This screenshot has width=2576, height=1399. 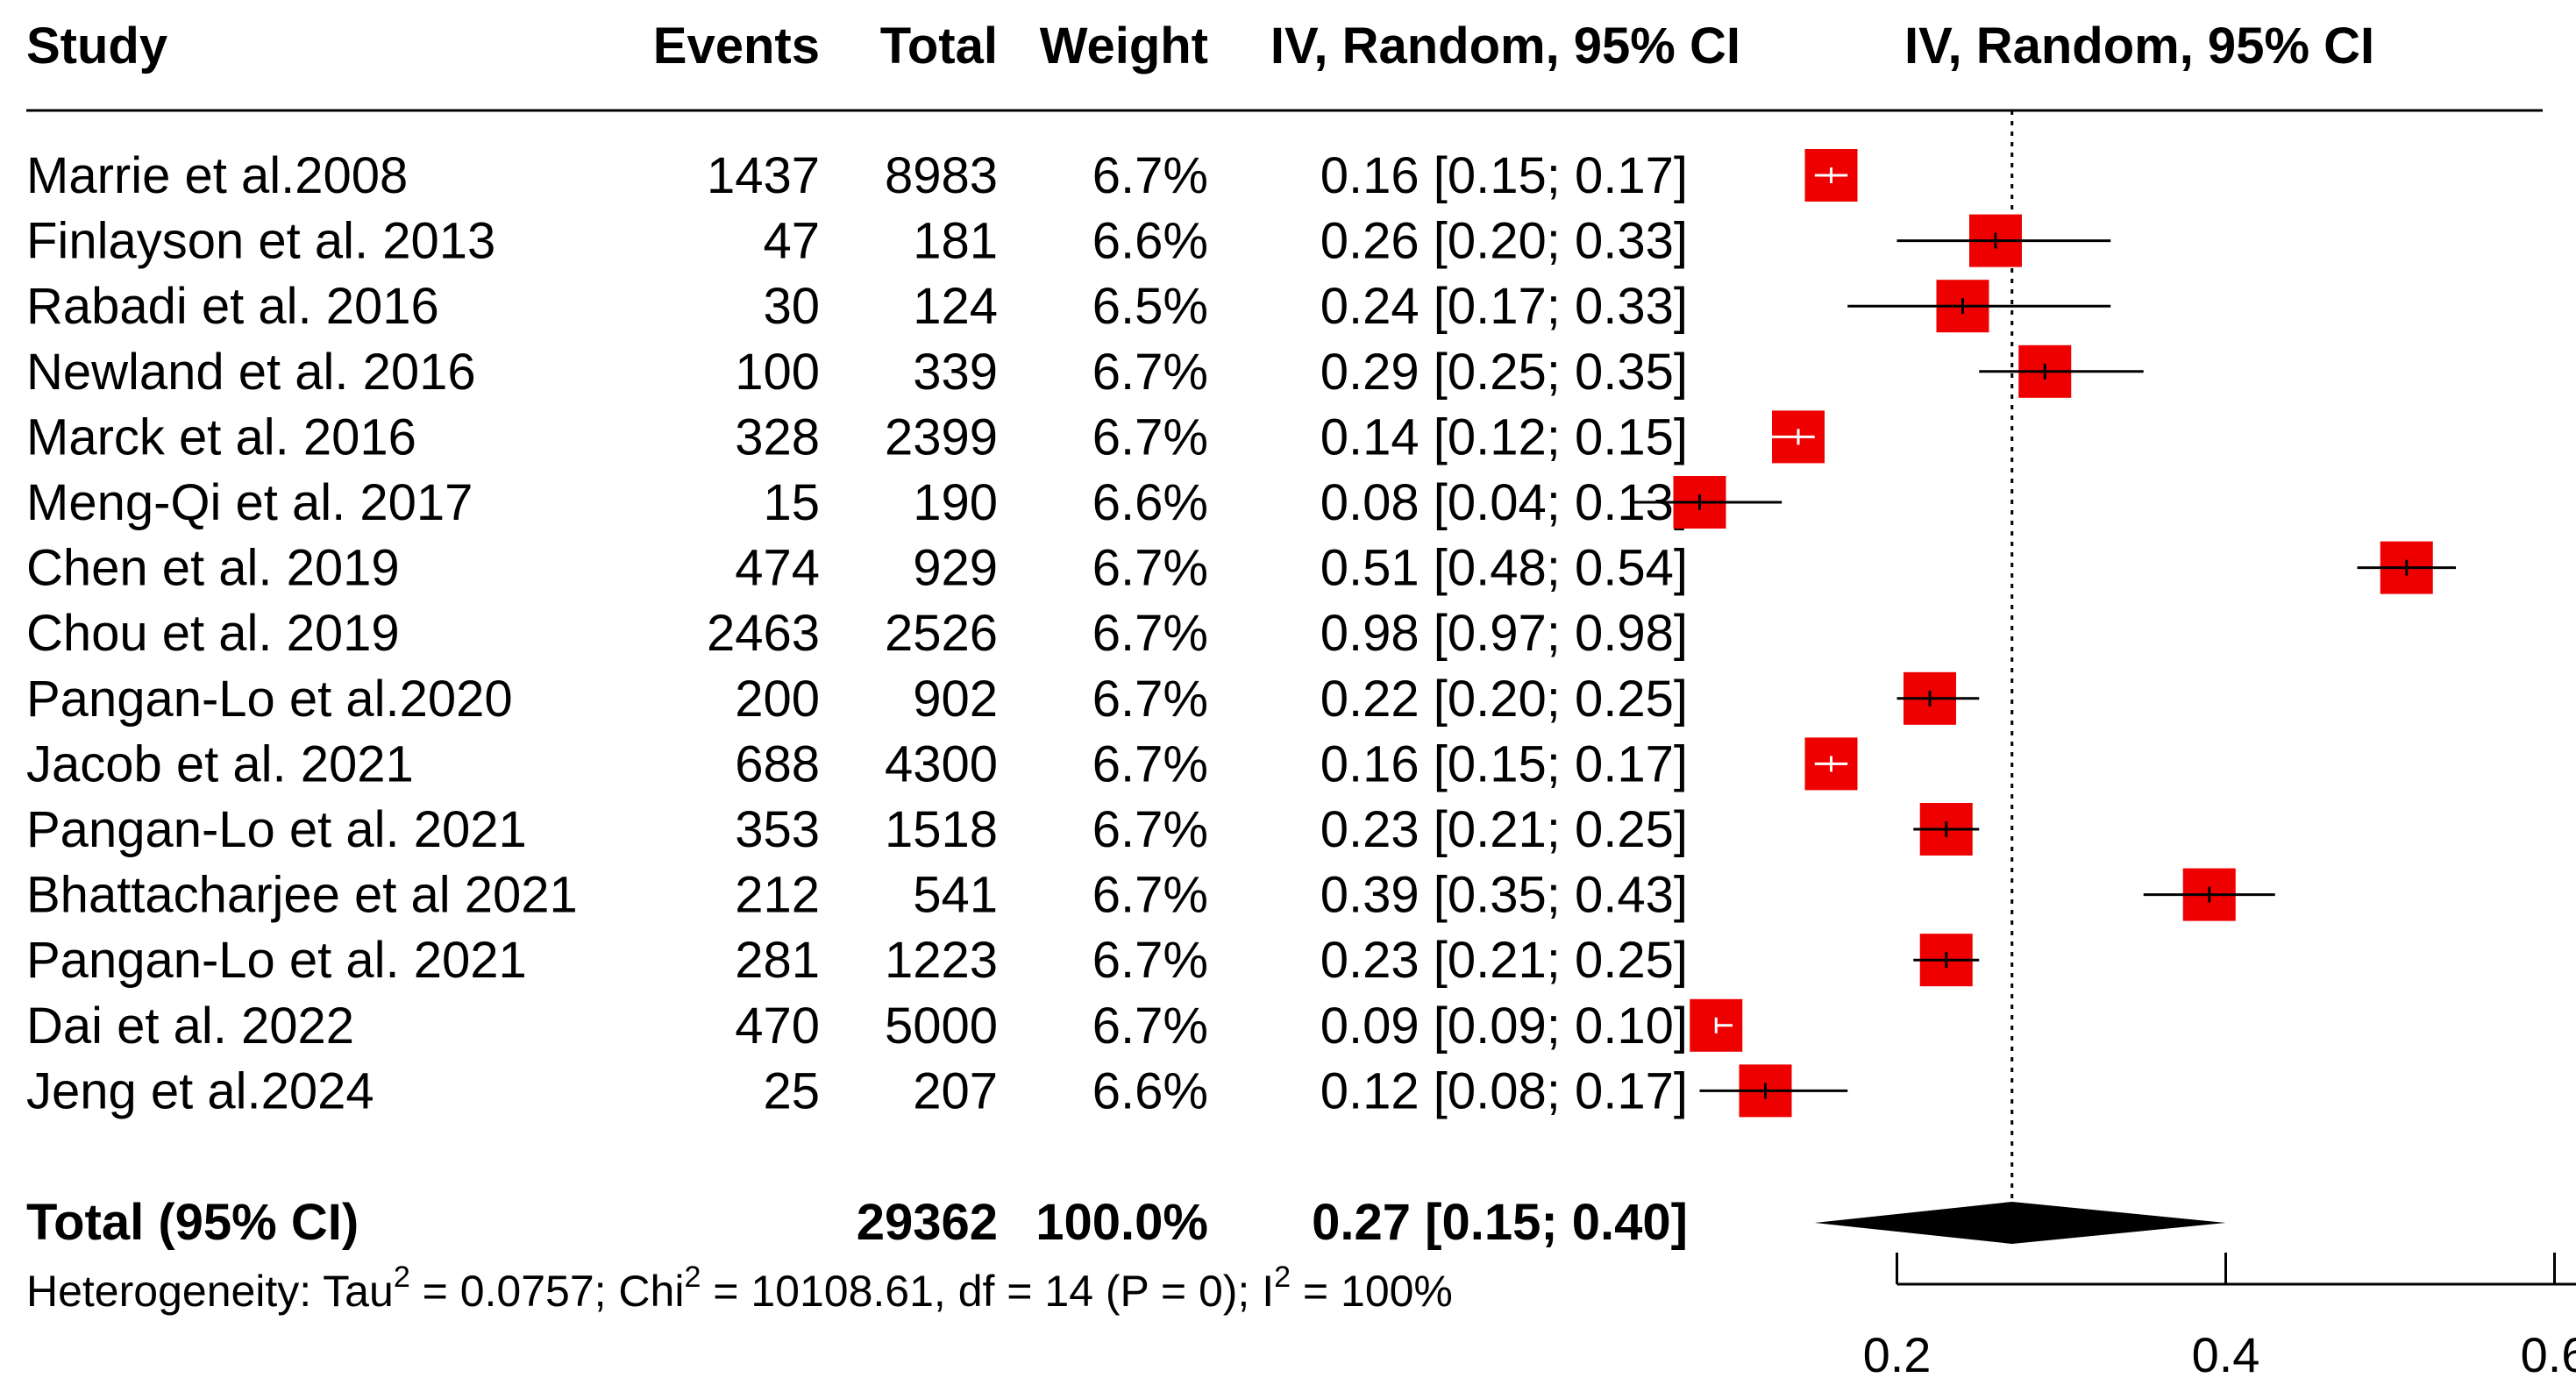 What do you see at coordinates (1505, 47) in the screenshot?
I see `header-ci: IV, Random, 95% CI` at bounding box center [1505, 47].